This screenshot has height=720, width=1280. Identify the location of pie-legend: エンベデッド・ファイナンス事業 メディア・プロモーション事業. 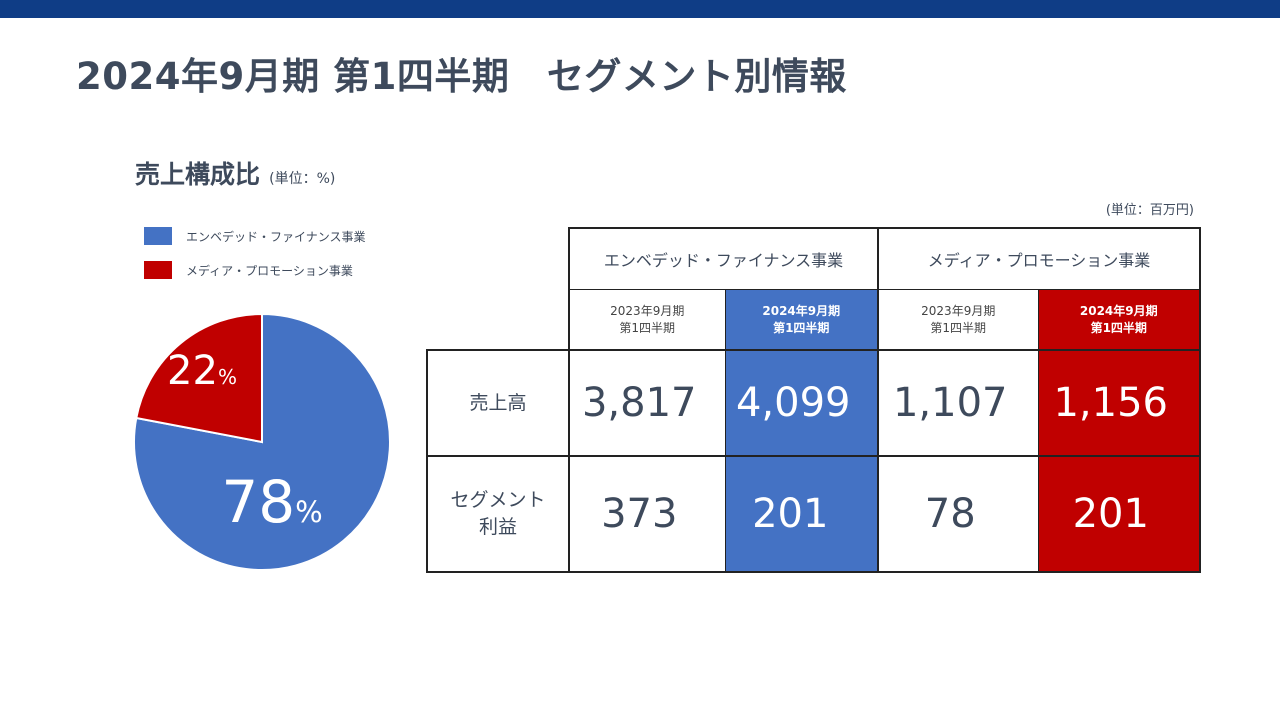
(255, 260).